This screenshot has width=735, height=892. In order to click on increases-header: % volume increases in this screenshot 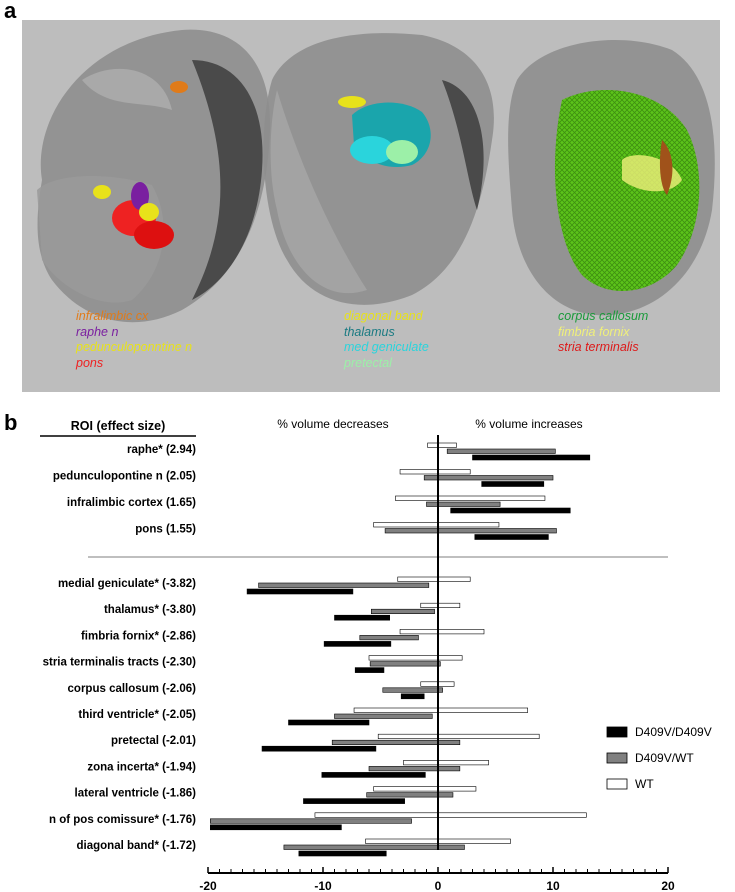, I will do `click(528, 424)`.